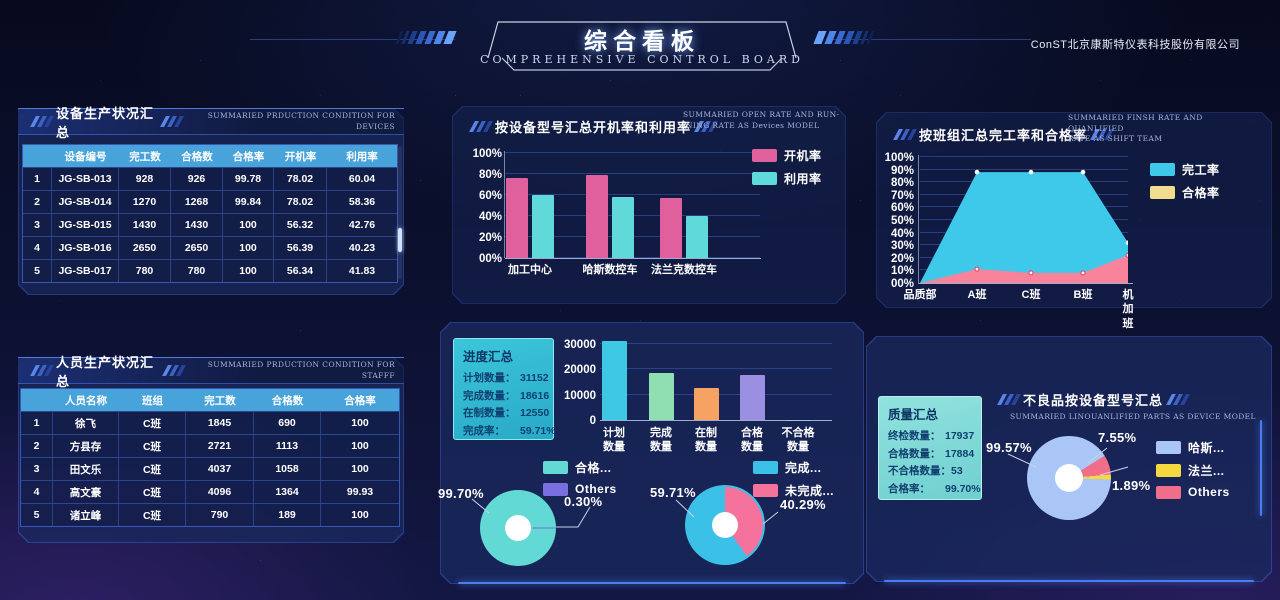 The height and width of the screenshot is (600, 1280). Describe the element at coordinates (518, 528) in the screenshot. I see `qualified-pie-chart` at that location.